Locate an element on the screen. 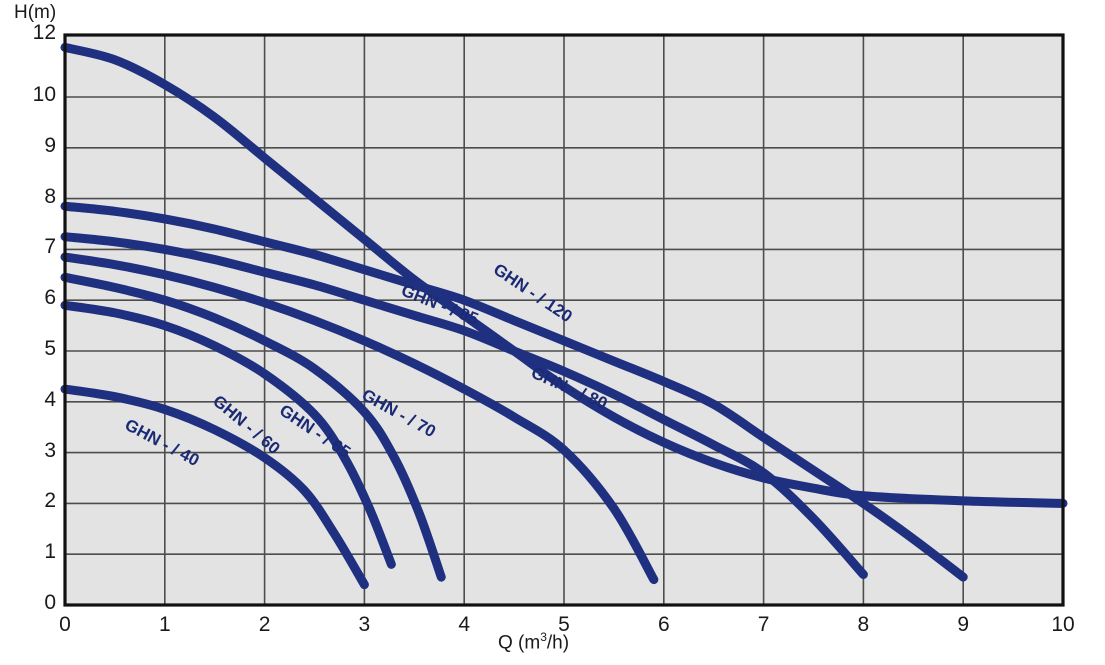  x-tick-label-9: 9 is located at coordinates (963, 624).